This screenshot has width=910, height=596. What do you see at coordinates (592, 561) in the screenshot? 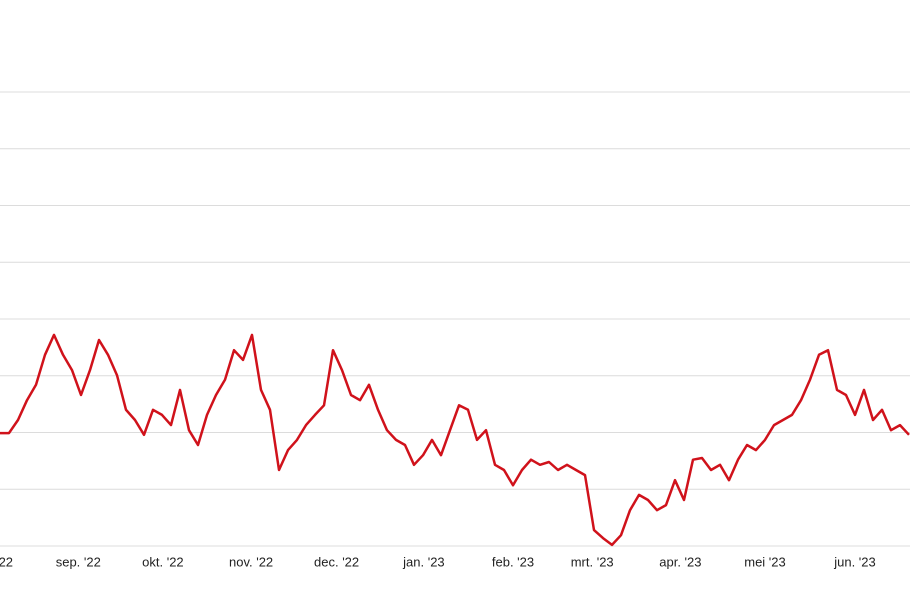
I see `x-tick-label: mrt. '23` at bounding box center [592, 561].